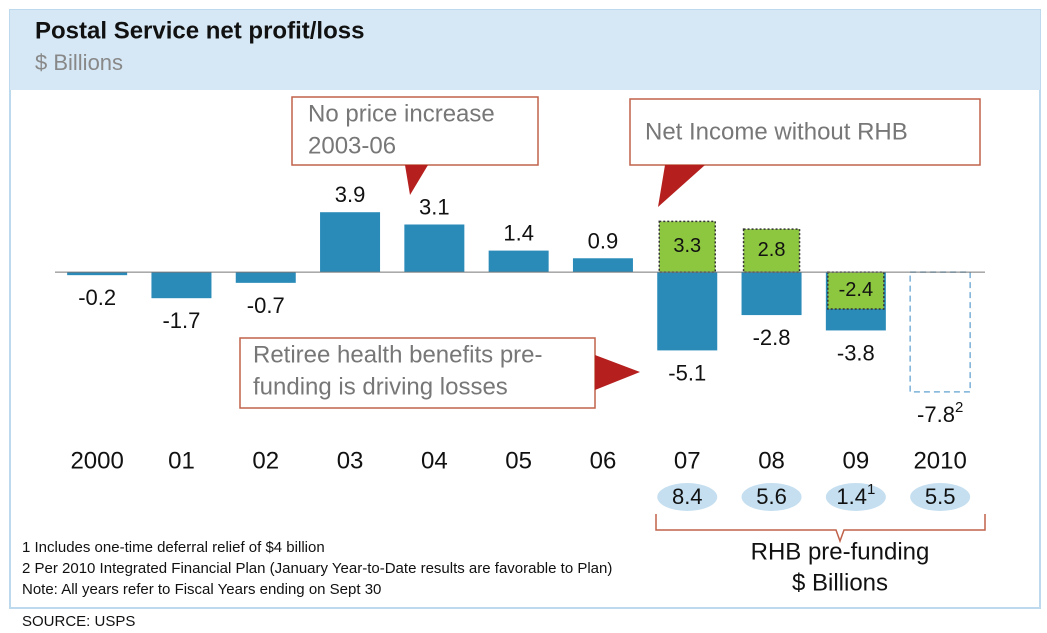 This screenshot has height=633, width=1047. I want to click on bracket-label: $ Billions, so click(840, 582).